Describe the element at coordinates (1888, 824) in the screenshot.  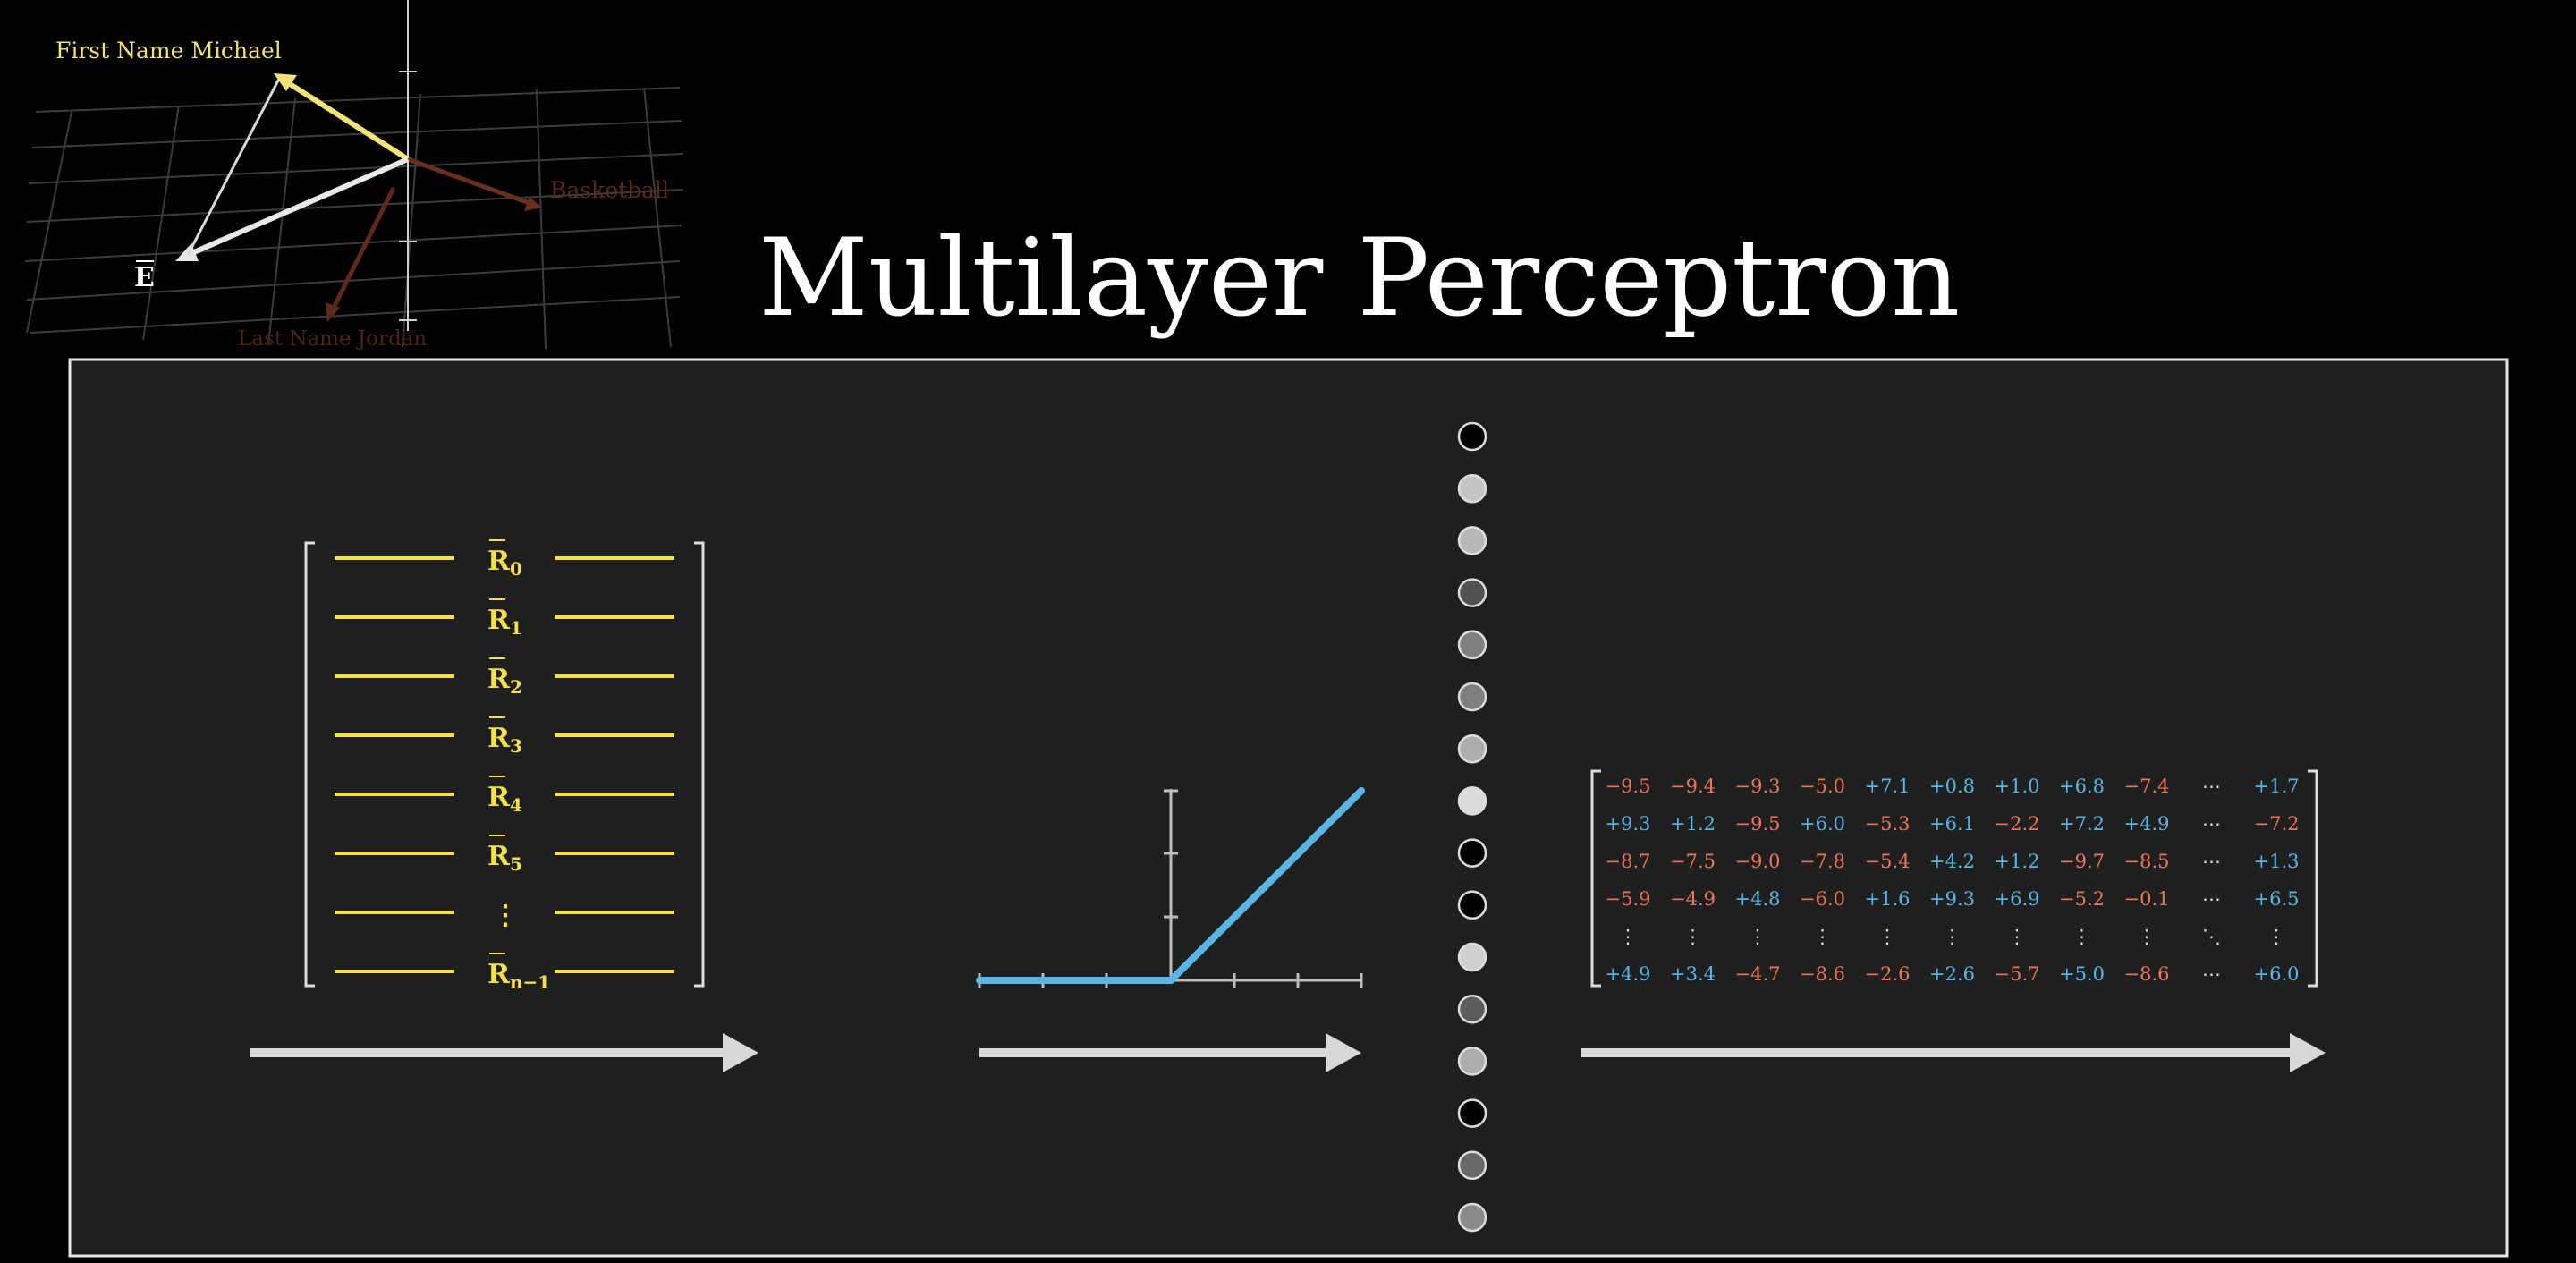
I see `weight-cell: −5.3` at that location.